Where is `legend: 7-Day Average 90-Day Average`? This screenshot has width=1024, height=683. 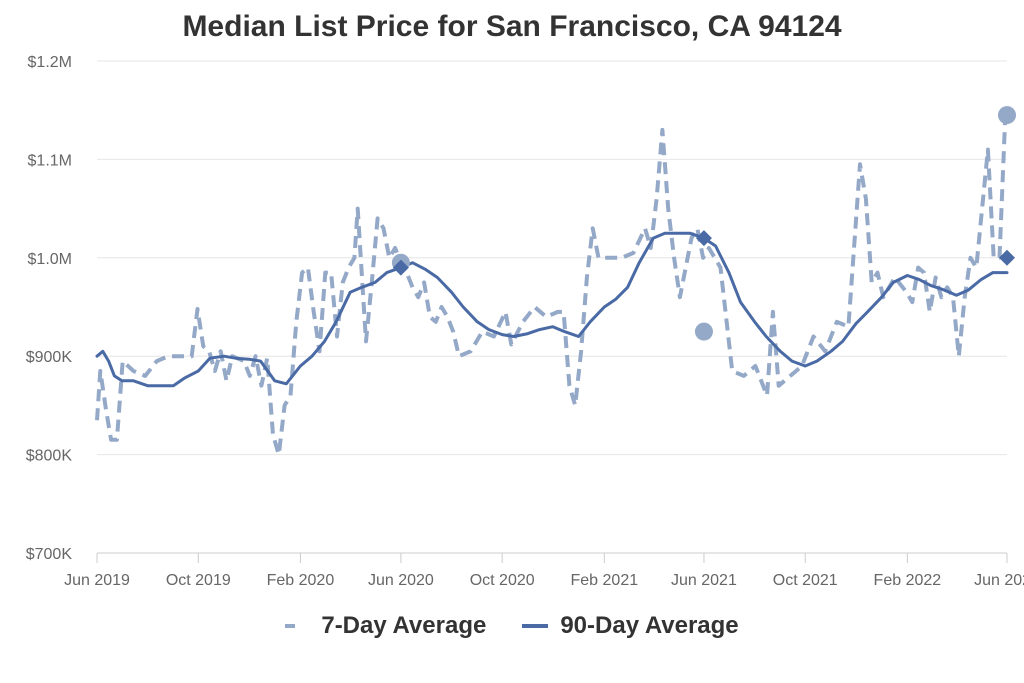 legend: 7-Day Average 90-Day Average is located at coordinates (512, 626).